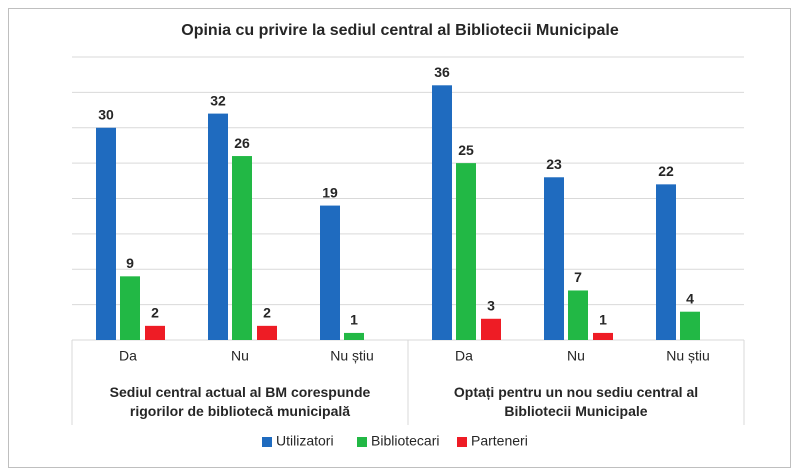 This screenshot has height=476, width=799. Describe the element at coordinates (330, 192) in the screenshot. I see `data-label: 19` at that location.